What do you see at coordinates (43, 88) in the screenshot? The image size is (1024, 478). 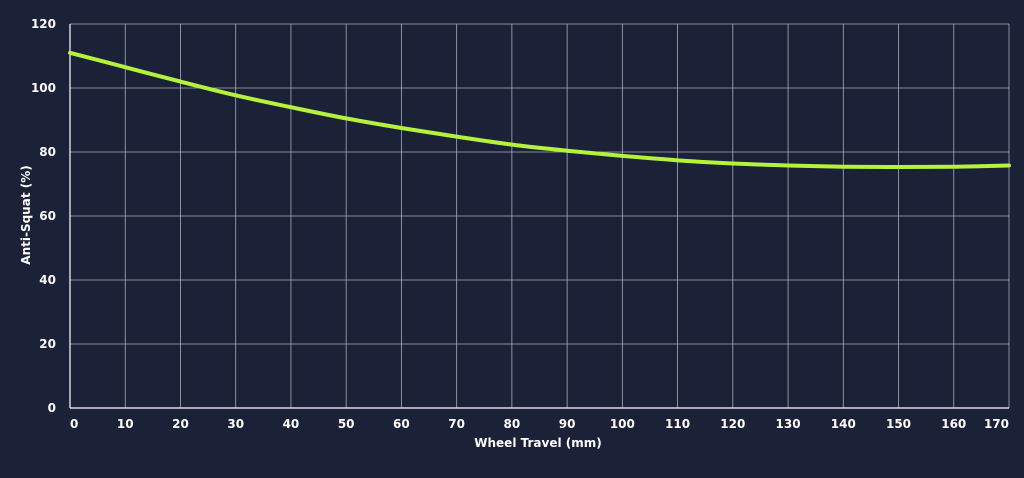 I see `y-tick-label: 100` at bounding box center [43, 88].